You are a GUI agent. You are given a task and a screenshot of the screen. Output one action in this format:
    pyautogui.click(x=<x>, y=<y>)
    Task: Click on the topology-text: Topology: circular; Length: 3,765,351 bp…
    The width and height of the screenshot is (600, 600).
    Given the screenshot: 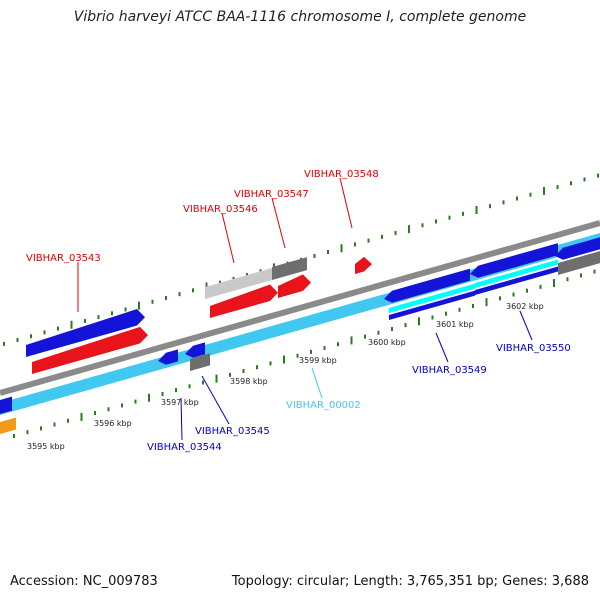 What is the action you would take?
    pyautogui.click(x=410, y=581)
    